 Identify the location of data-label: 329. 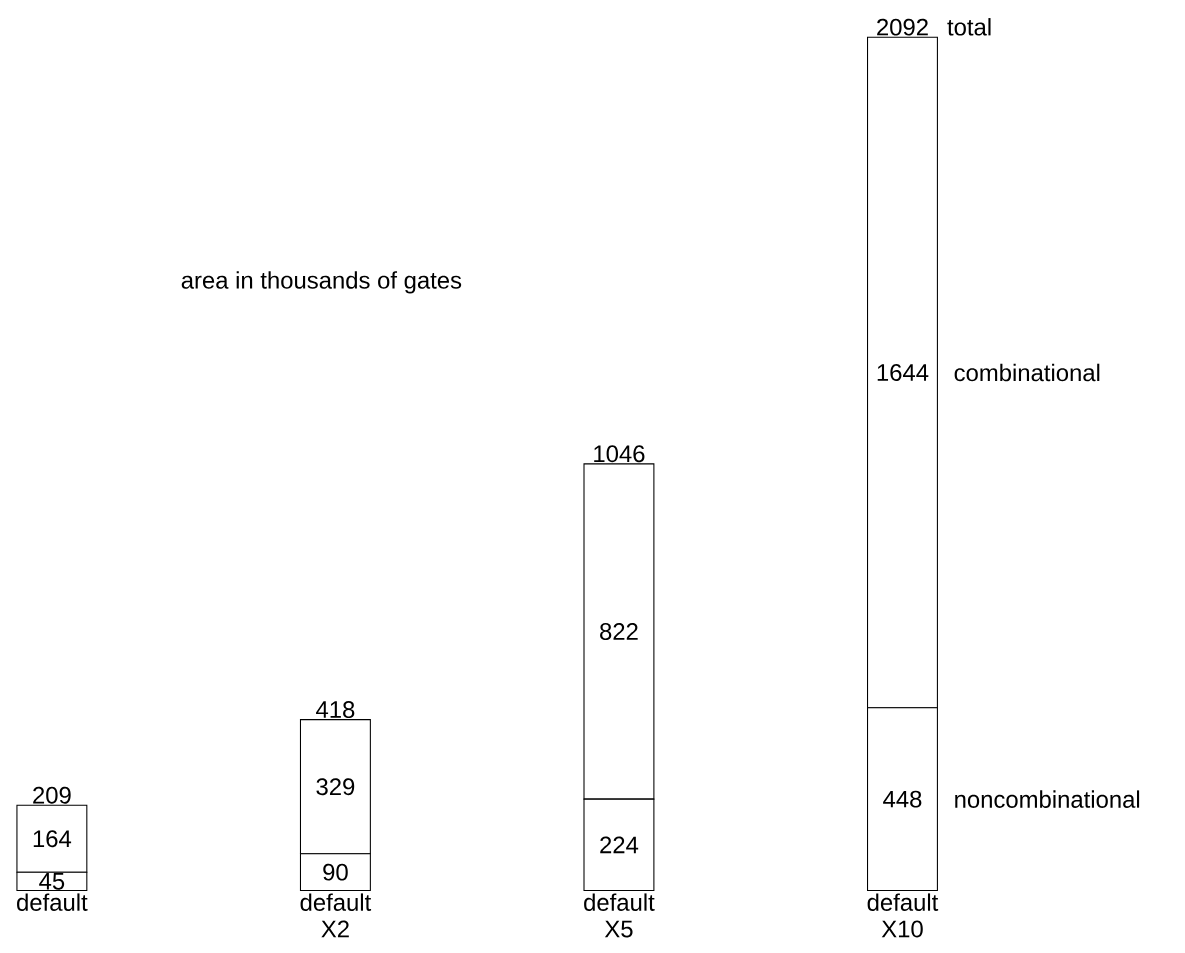
(335, 786).